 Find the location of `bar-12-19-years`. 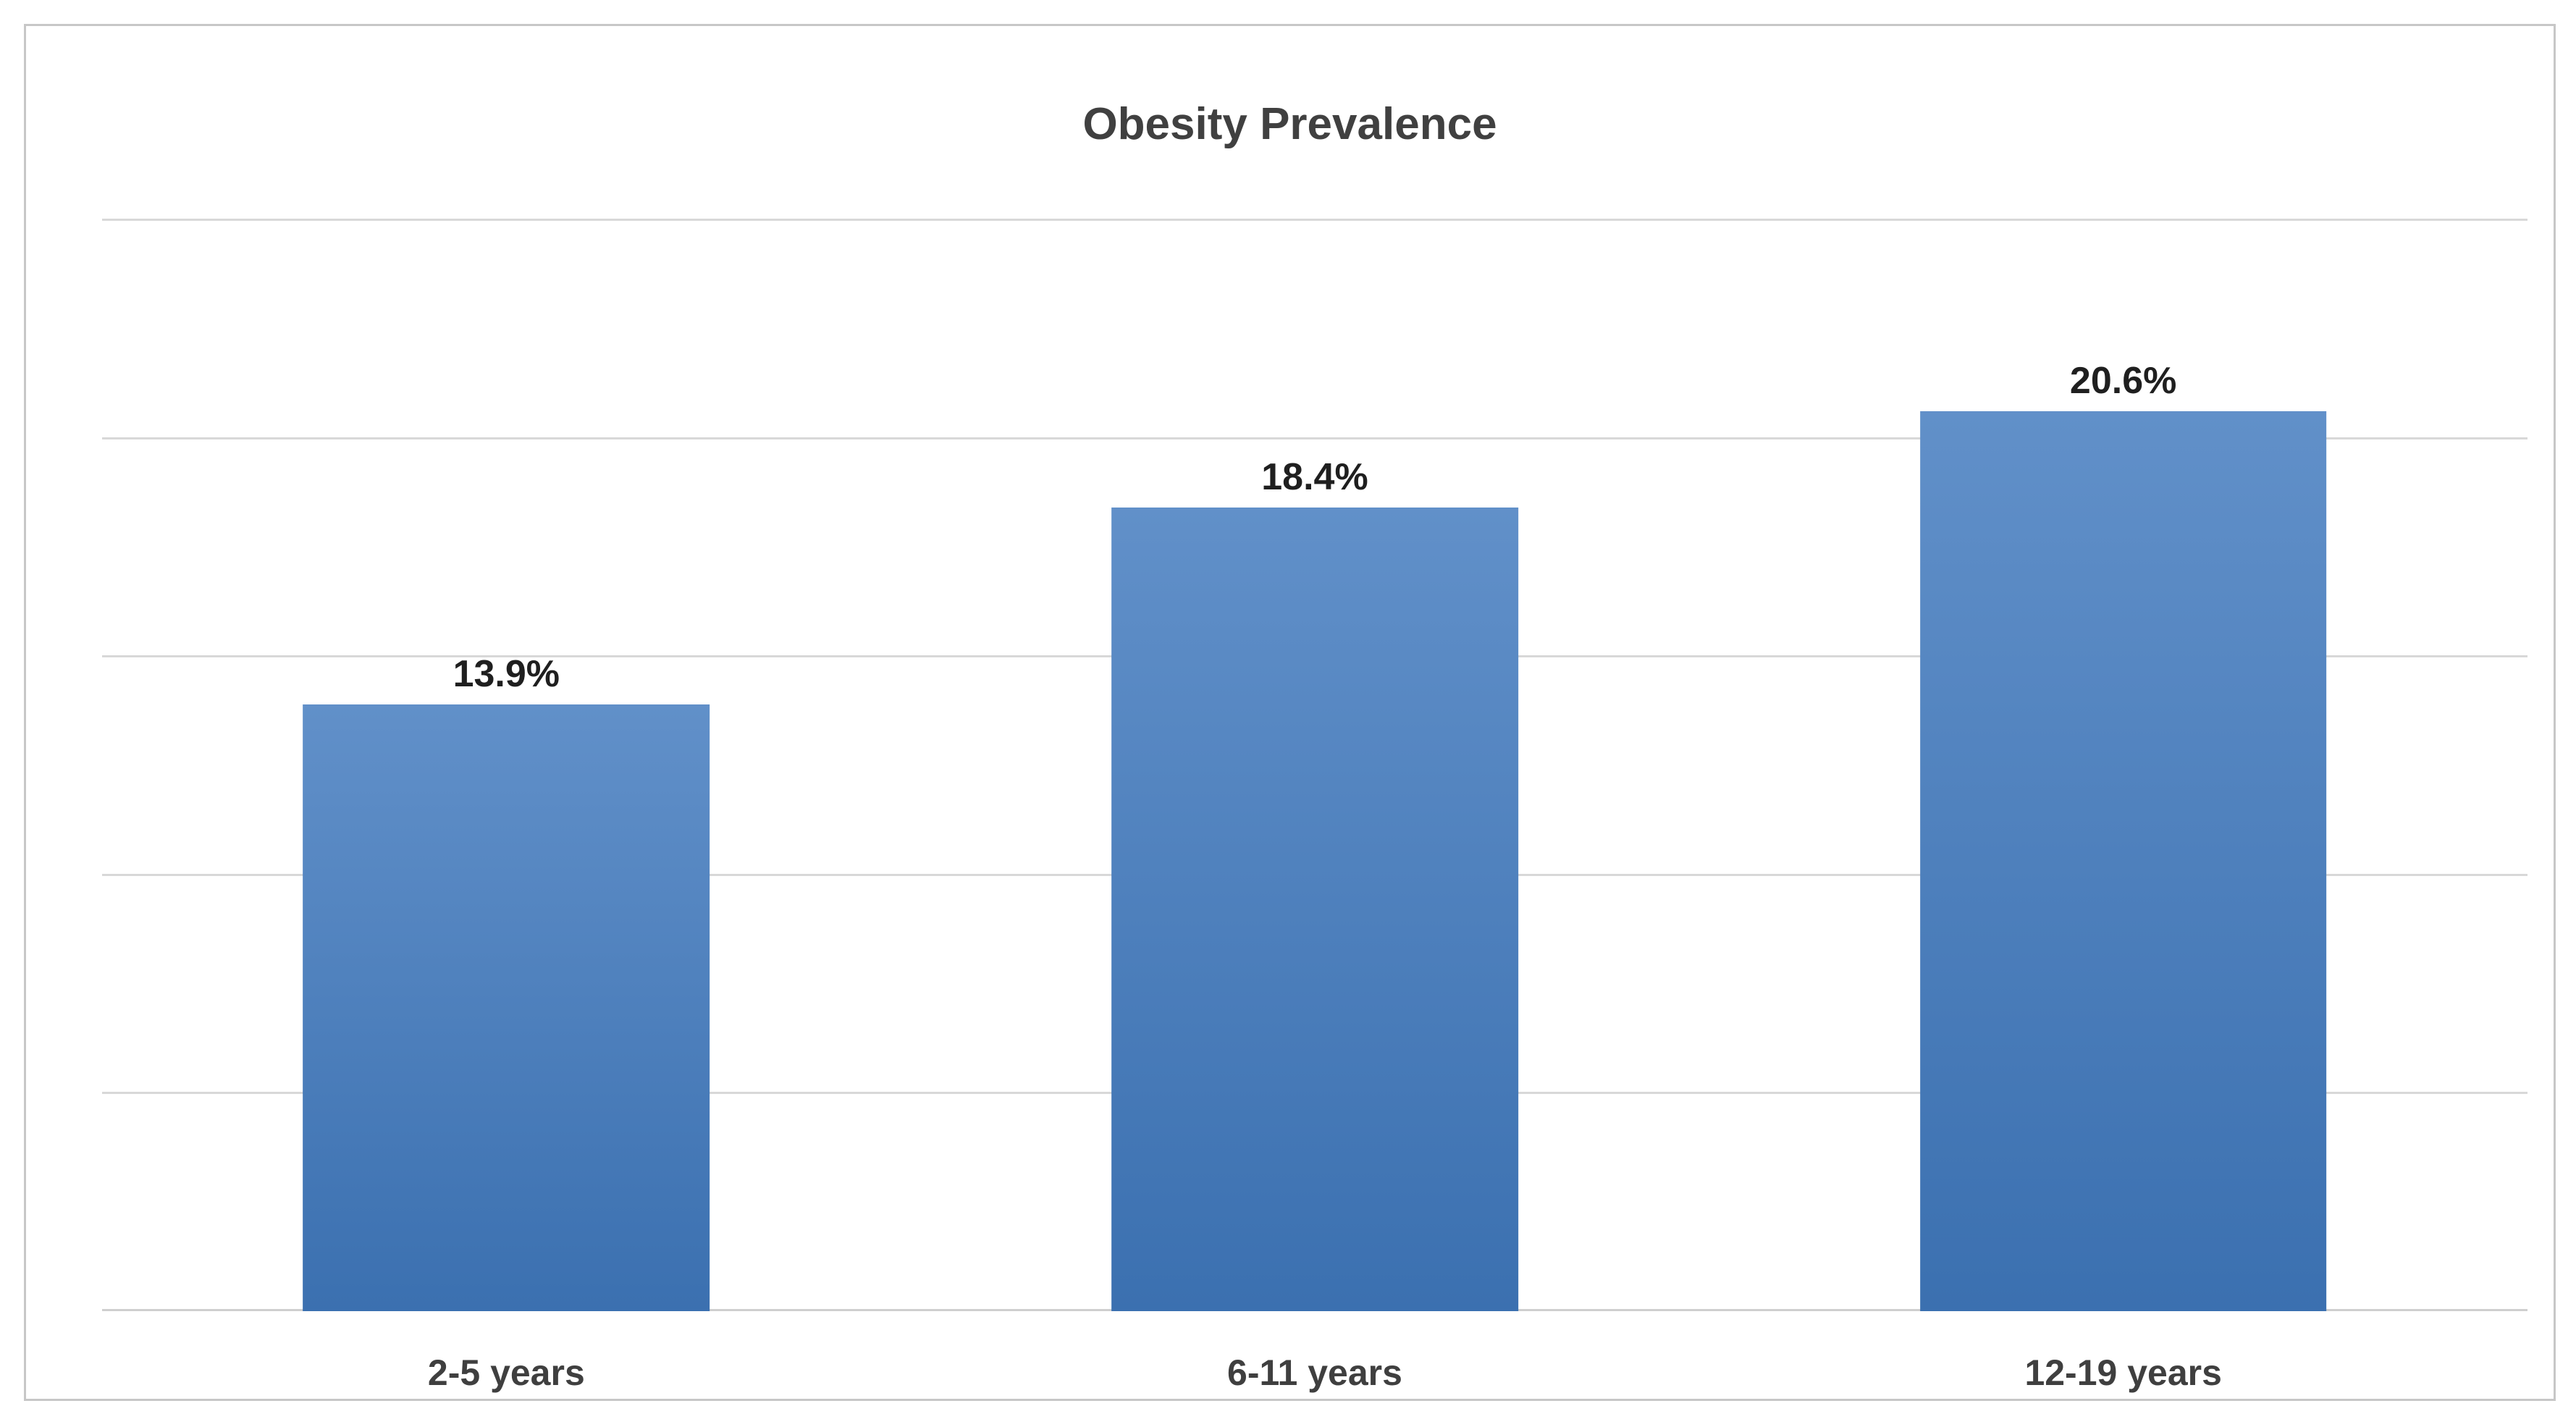

bar-12-19-years is located at coordinates (2123, 861).